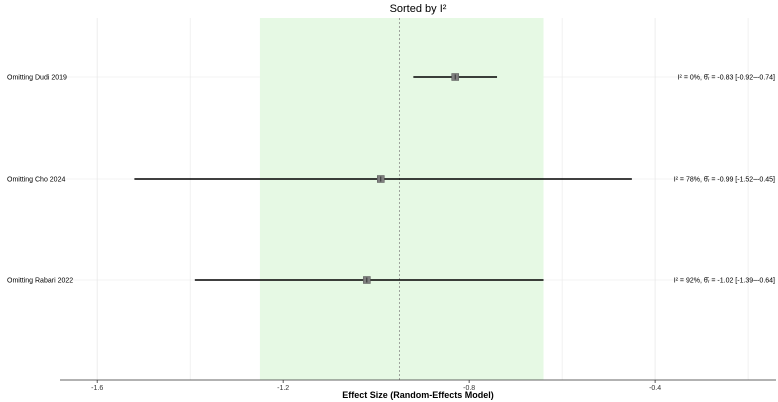  I want to click on x-tick-label: -1.6, so click(97, 388).